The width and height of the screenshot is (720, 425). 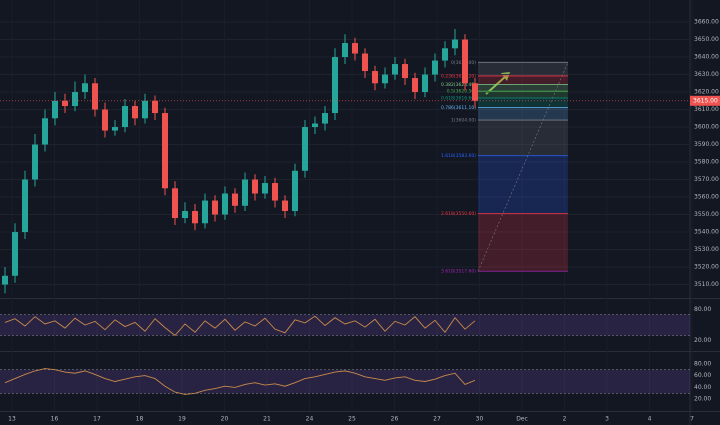 I want to click on fib-label: 0.5(3620.50), so click(x=462, y=92).